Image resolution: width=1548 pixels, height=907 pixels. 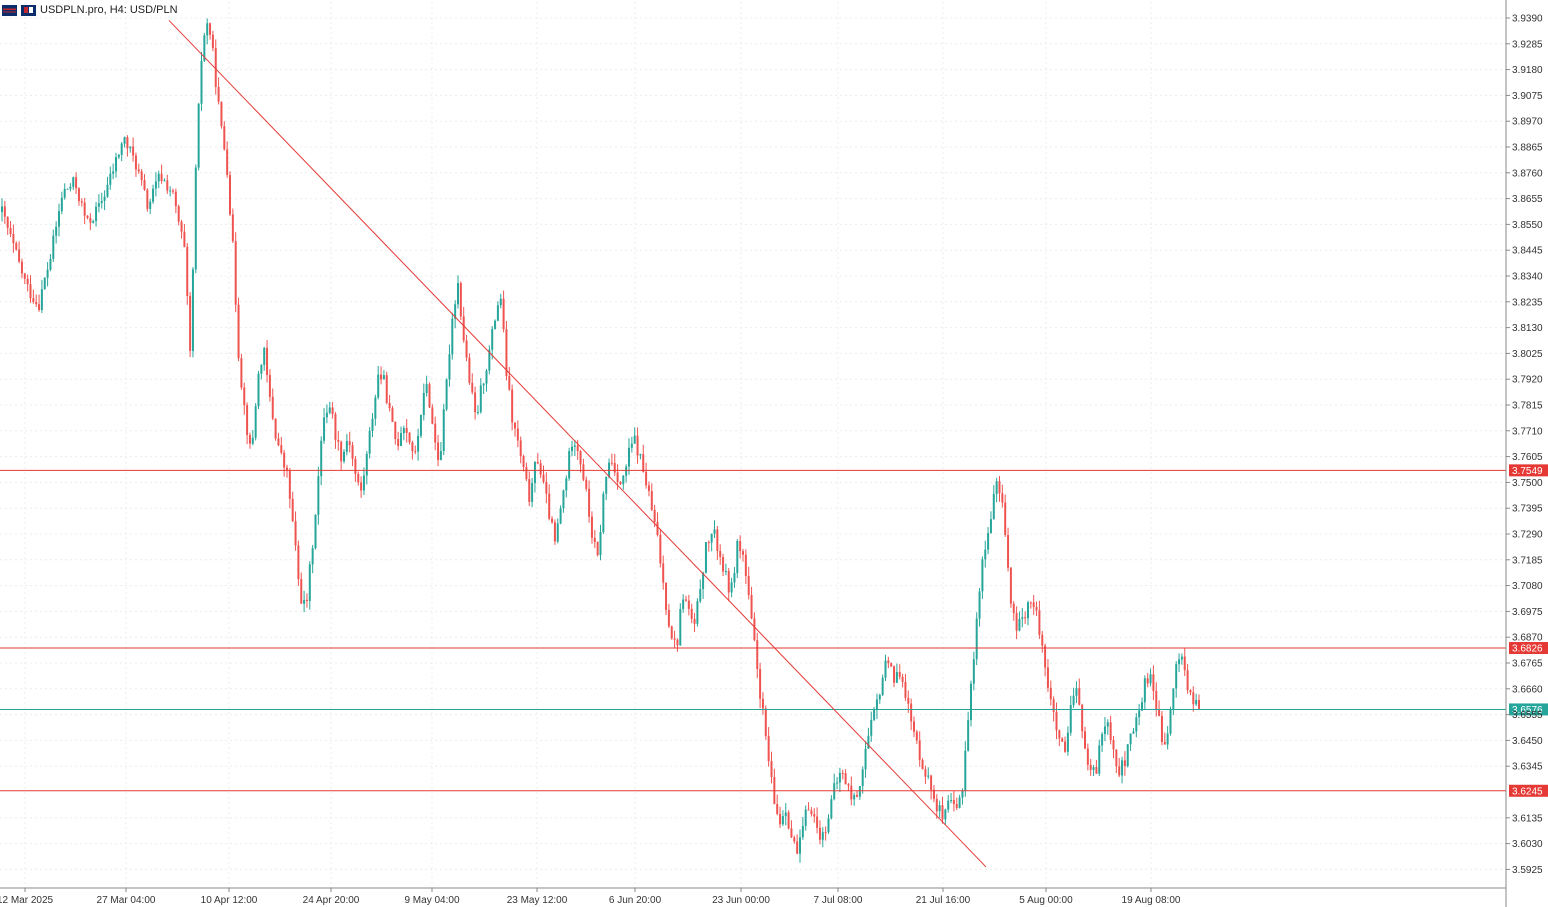 What do you see at coordinates (838, 900) in the screenshot?
I see `time-tick-label: 7 Jul 08:00` at bounding box center [838, 900].